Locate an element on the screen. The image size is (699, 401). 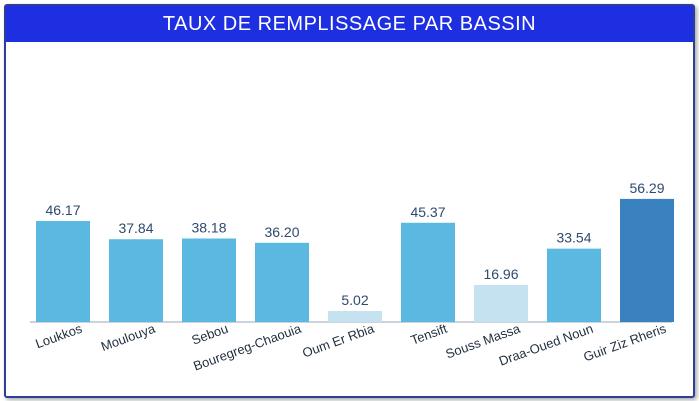
category-label-8: Guir Ziz Rheris is located at coordinates (624, 343).